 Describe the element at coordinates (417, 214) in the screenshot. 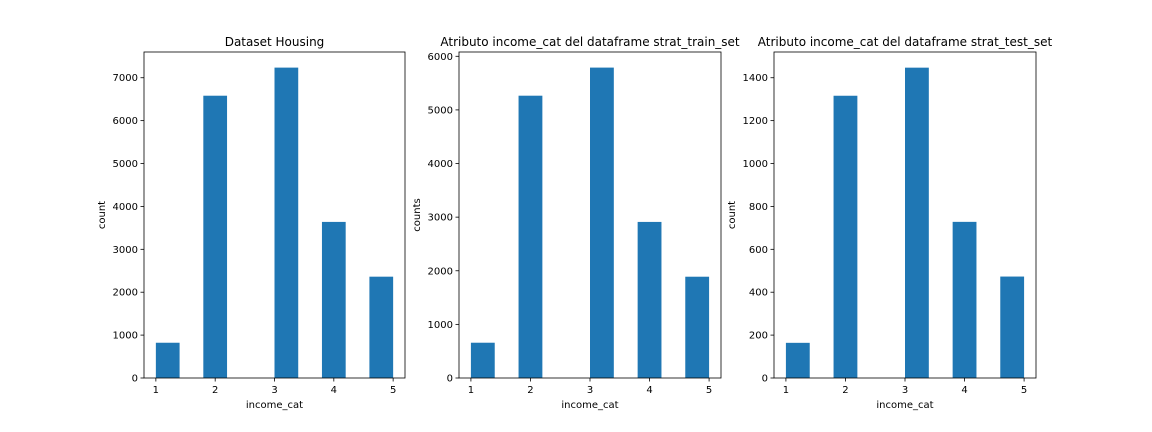

I see `y-axis-label: counts` at that location.